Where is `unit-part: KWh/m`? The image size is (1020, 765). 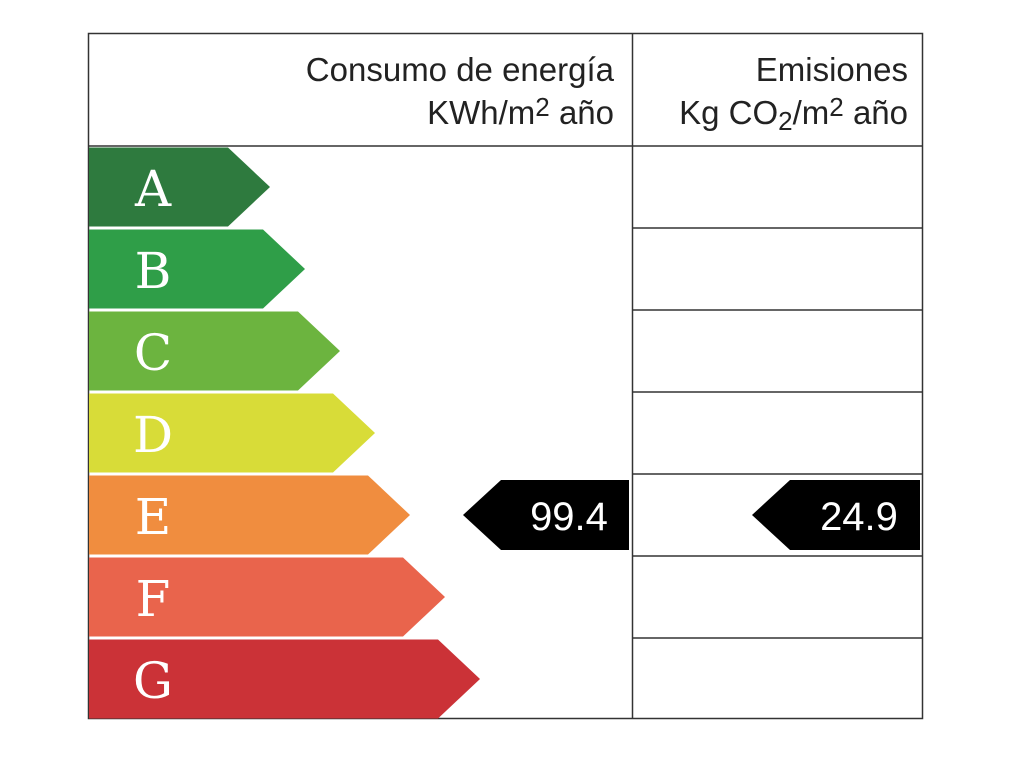
unit-part: KWh/m is located at coordinates (481, 112).